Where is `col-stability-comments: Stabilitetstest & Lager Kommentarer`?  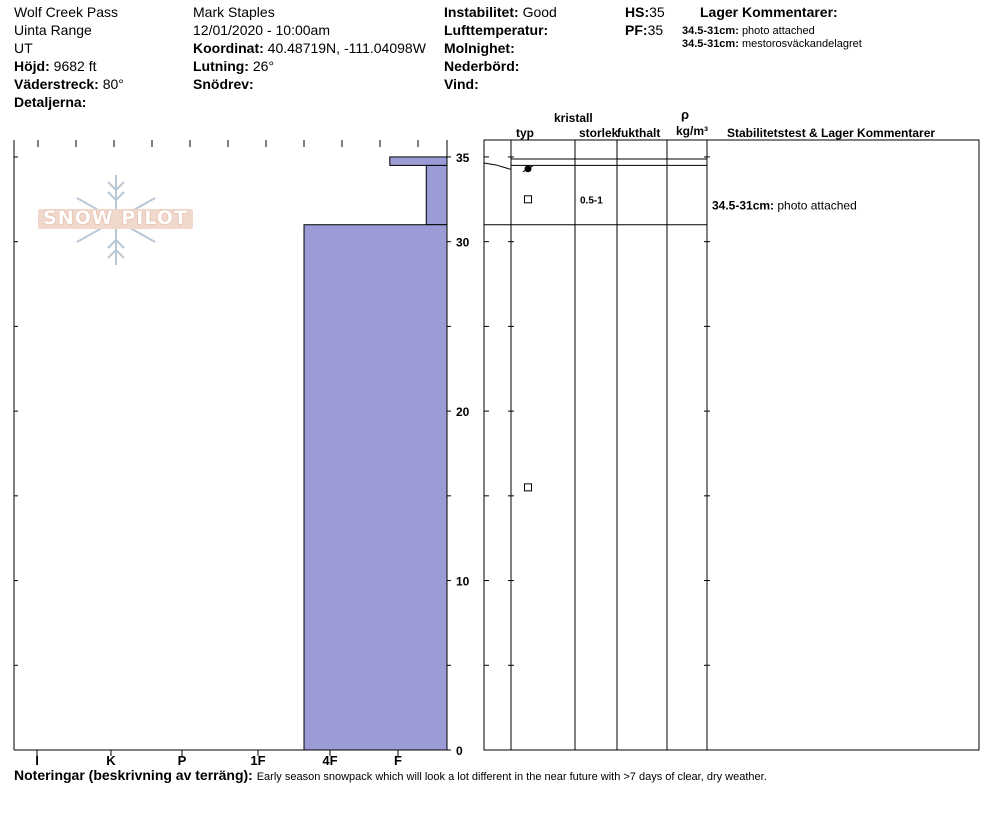 col-stability-comments: Stabilitetstest & Lager Kommentarer is located at coordinates (831, 133).